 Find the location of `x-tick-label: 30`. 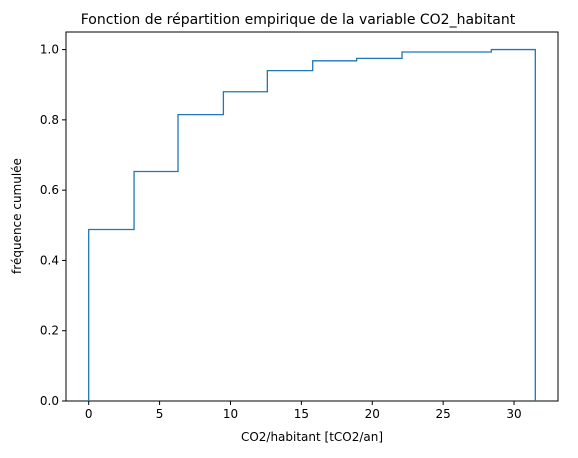

x-tick-label: 30 is located at coordinates (513, 414).